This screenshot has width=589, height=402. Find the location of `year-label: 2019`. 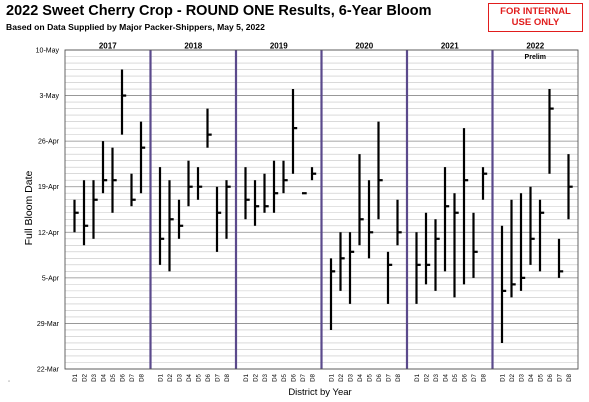

year-label: 2019 is located at coordinates (279, 46).